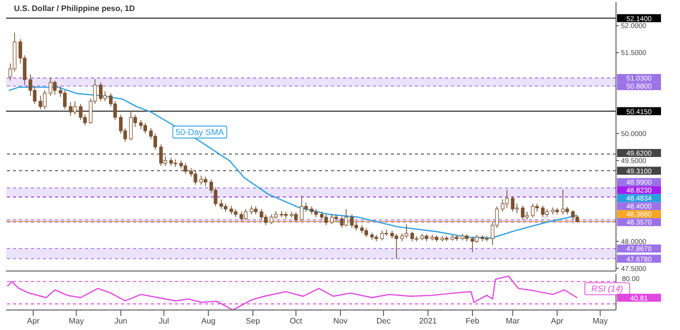 The image size is (680, 330). What do you see at coordinates (296, 321) in the screenshot?
I see `x-tick-label: Oct` at bounding box center [296, 321].